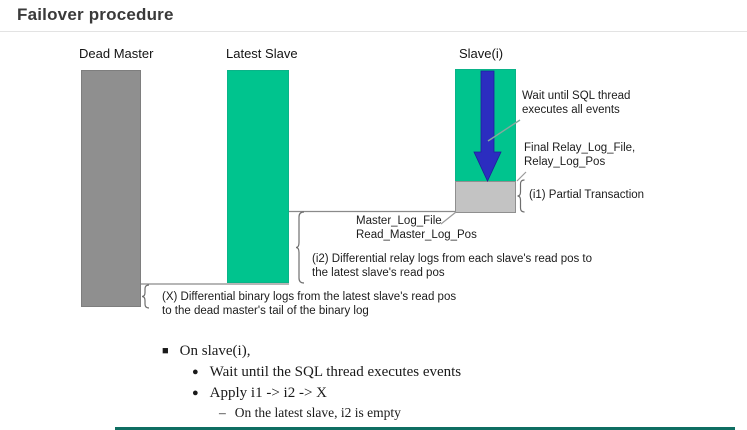 This screenshot has width=747, height=430. Describe the element at coordinates (268, 393) in the screenshot. I see `note-text: Apply i1 -> i2 -> X` at that location.